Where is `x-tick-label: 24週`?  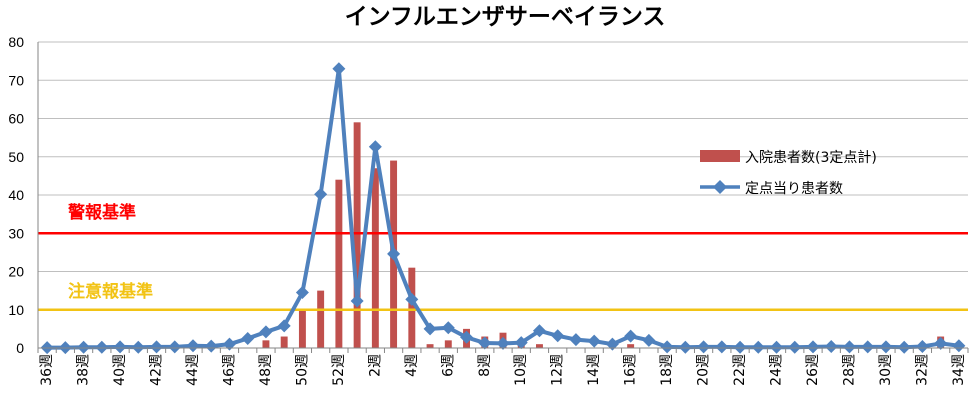 x-tick-label: 24週 is located at coordinates (777, 370).